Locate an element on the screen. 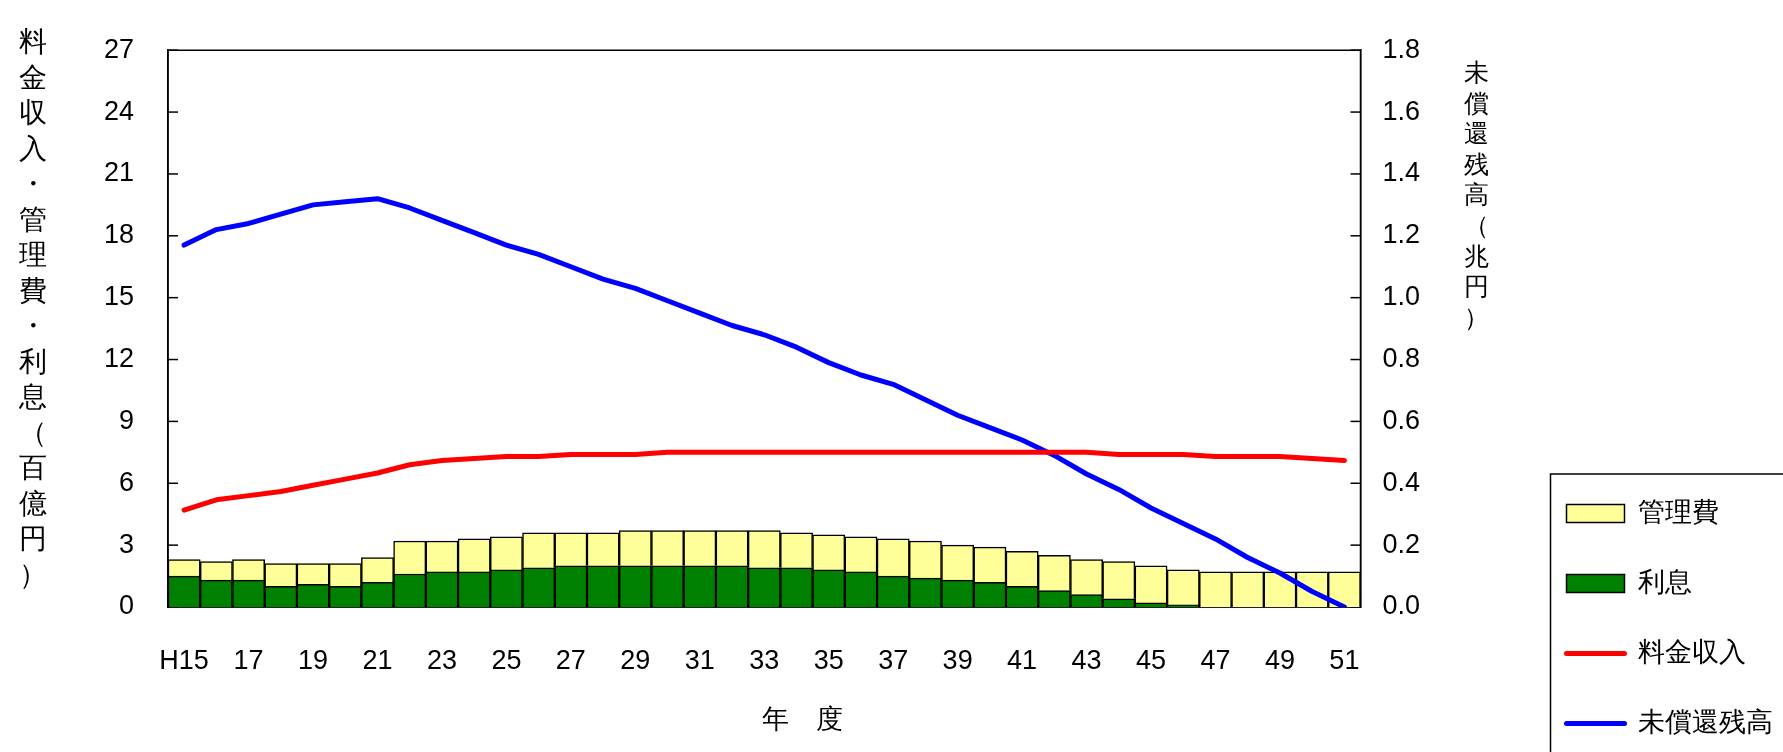 The height and width of the screenshot is (752, 1783). y-tick-label: 0 is located at coordinates (126, 605).